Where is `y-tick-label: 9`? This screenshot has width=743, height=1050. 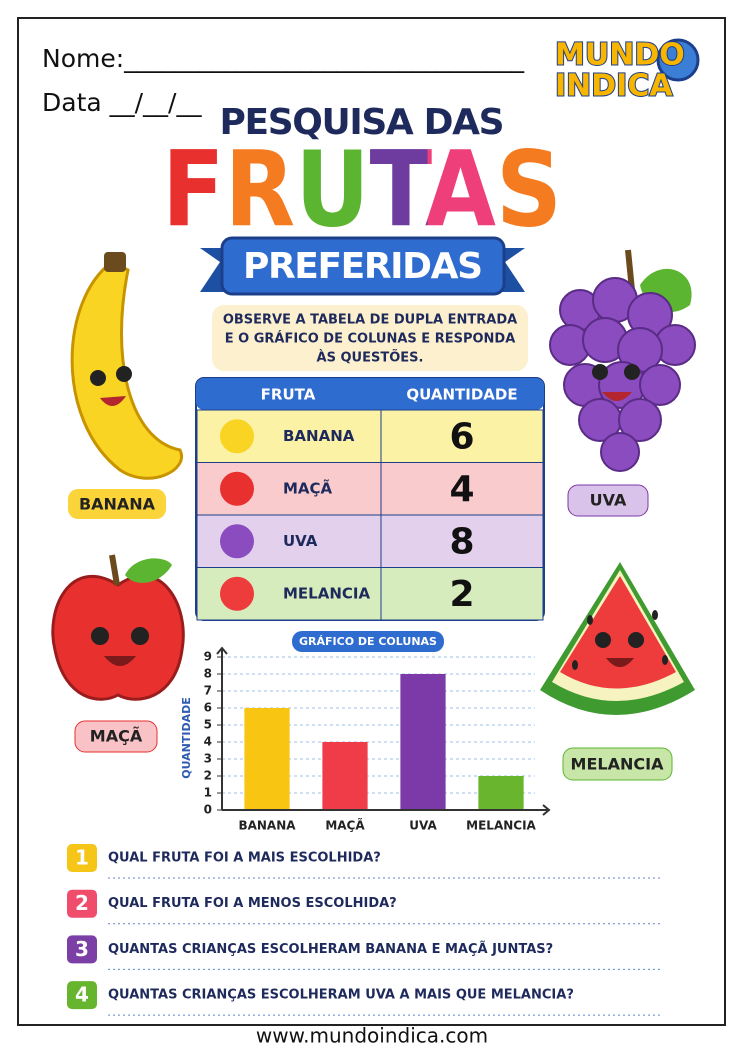
y-tick-label: 9 is located at coordinates (208, 657).